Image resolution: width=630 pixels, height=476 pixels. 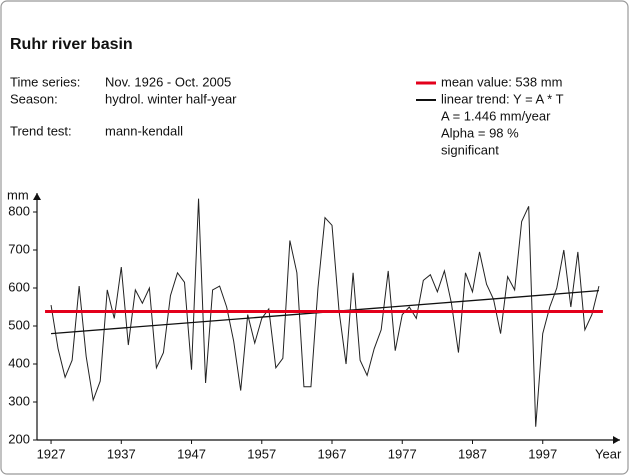 What do you see at coordinates (542, 453) in the screenshot?
I see `x-tick-label: 1997` at bounding box center [542, 453].